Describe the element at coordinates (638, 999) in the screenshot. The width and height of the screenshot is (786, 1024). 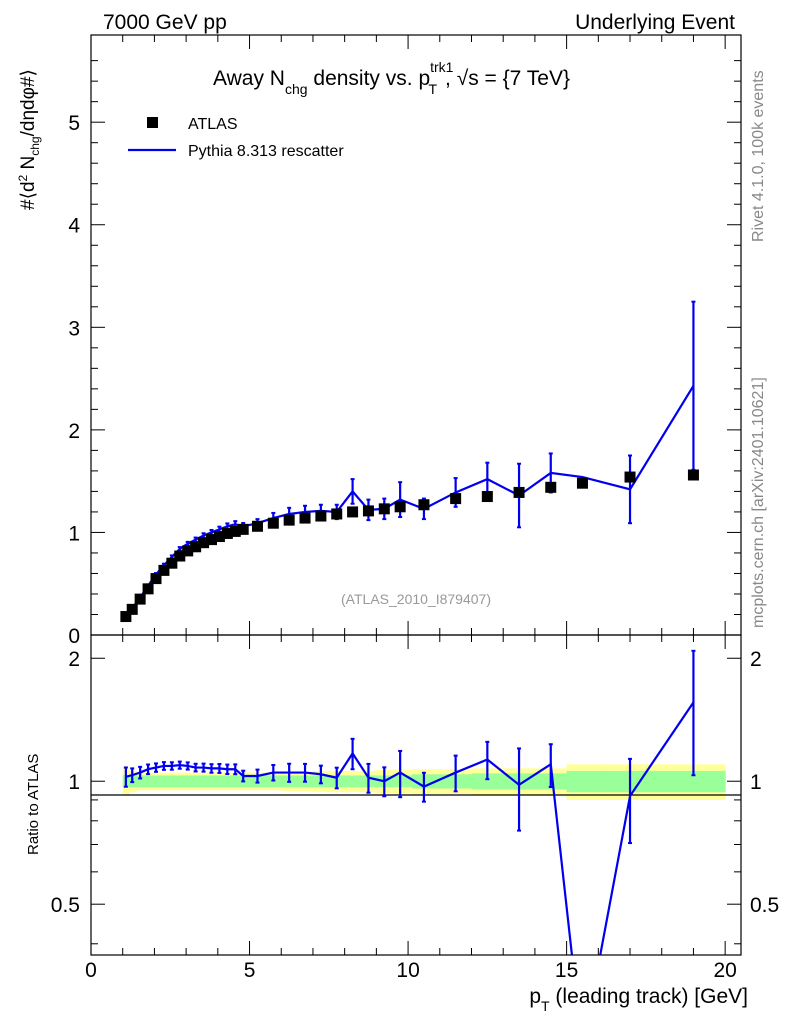
I see `x-axis-label: pT (leading track) [GeV]` at that location.